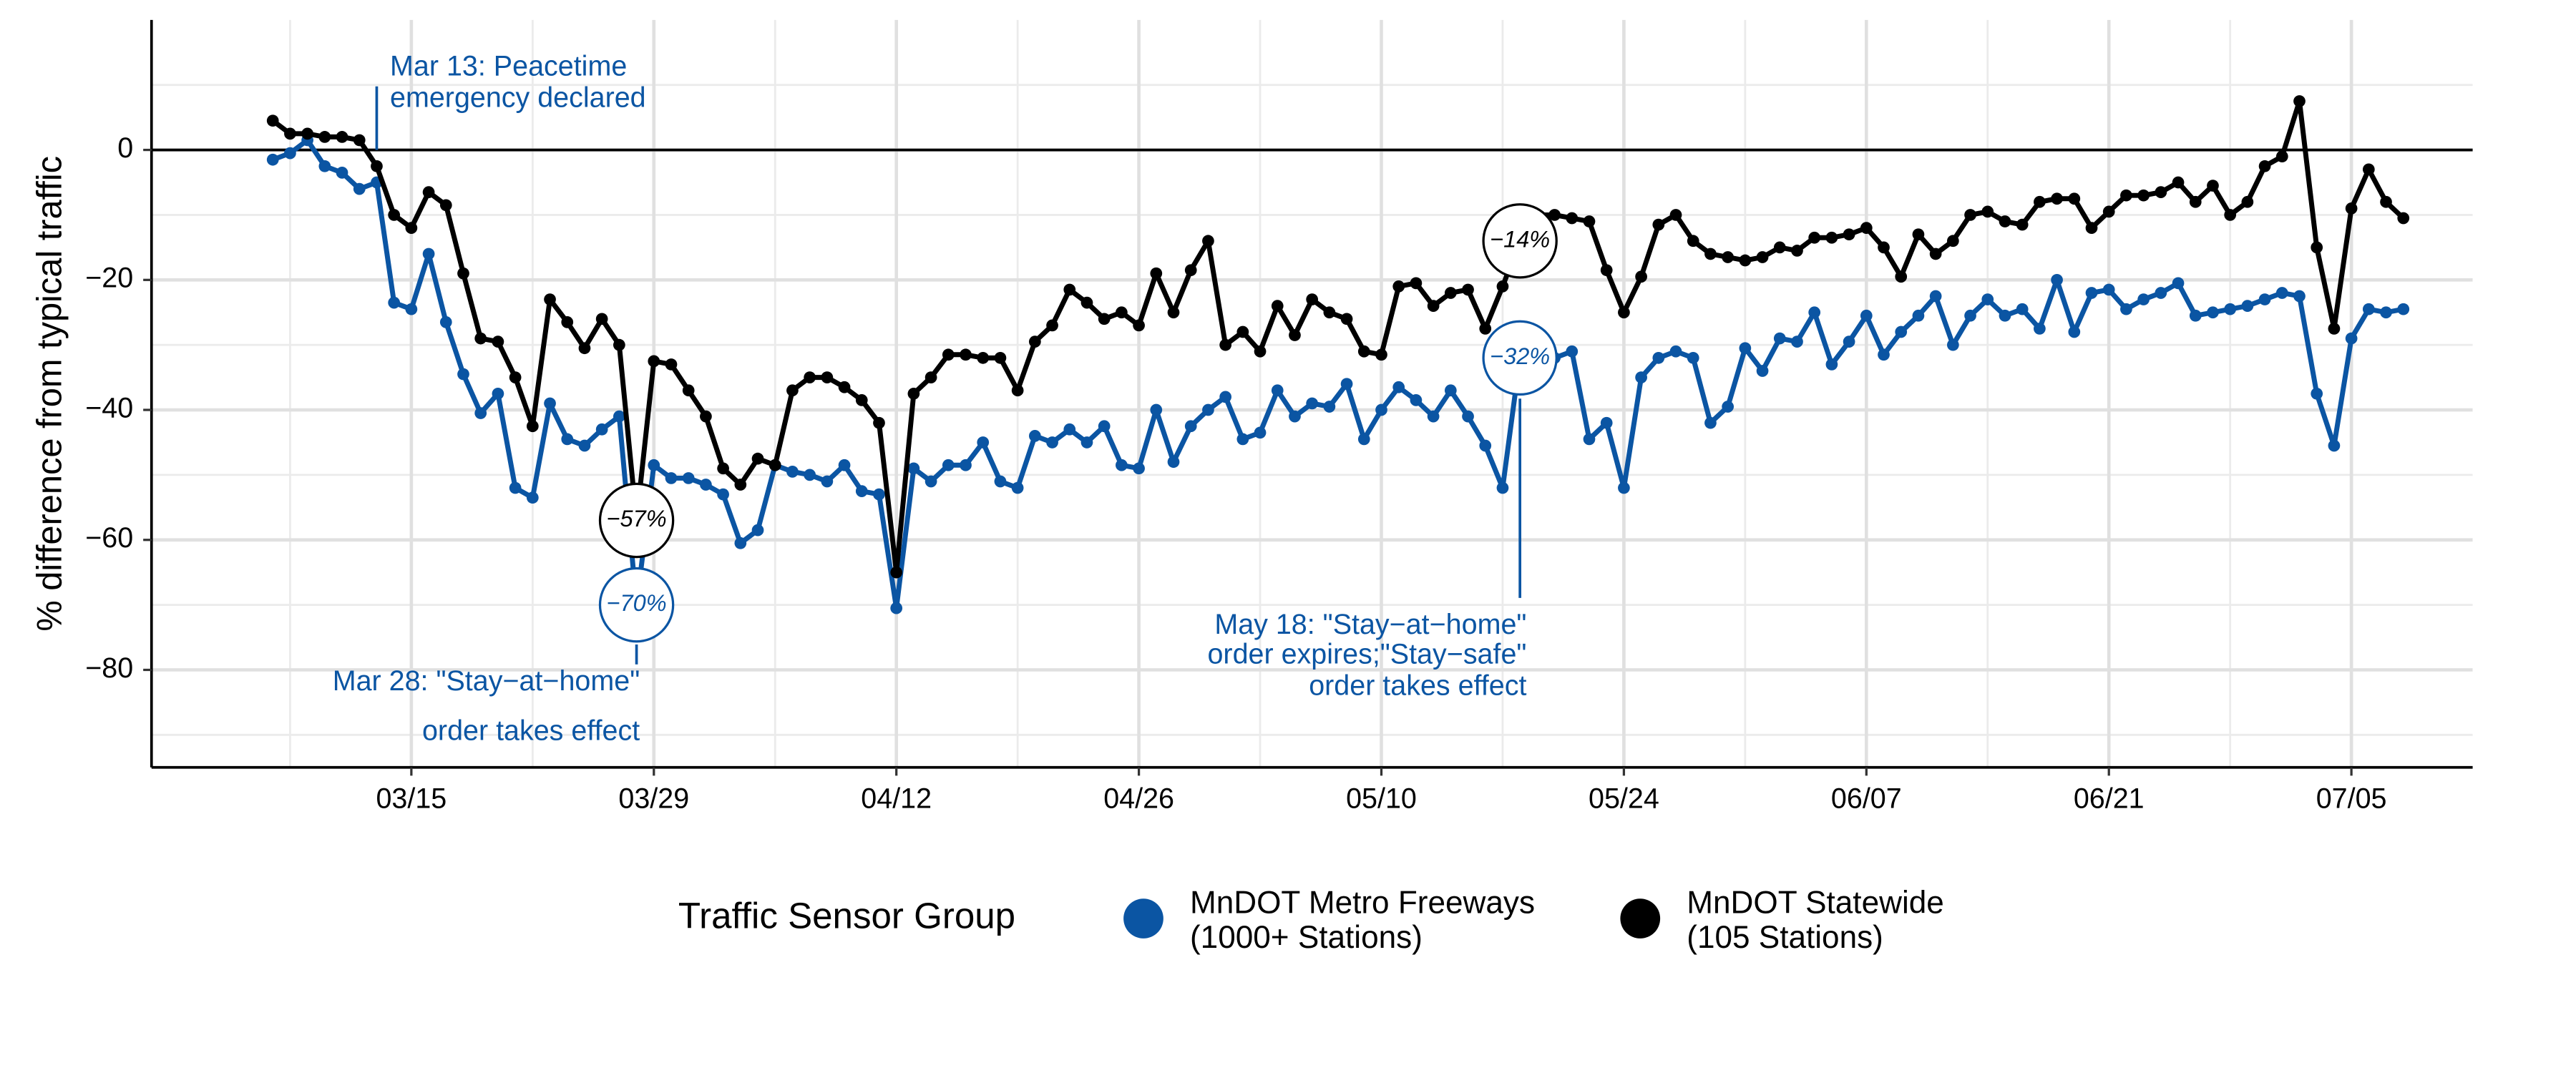 The width and height of the screenshot is (2576, 1073). I want to click on annotation-text: emergency declared, so click(518, 98).